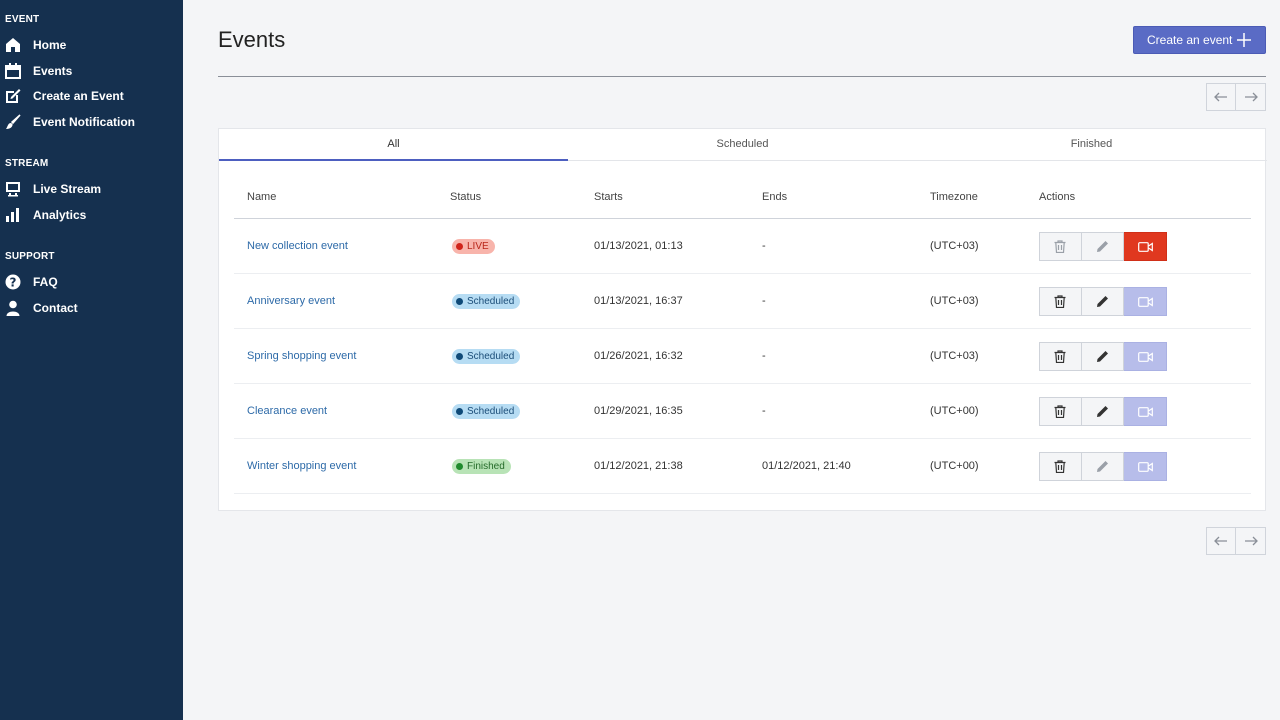  I want to click on ends-cell: 01/12/2021, 21:40, so click(806, 466).